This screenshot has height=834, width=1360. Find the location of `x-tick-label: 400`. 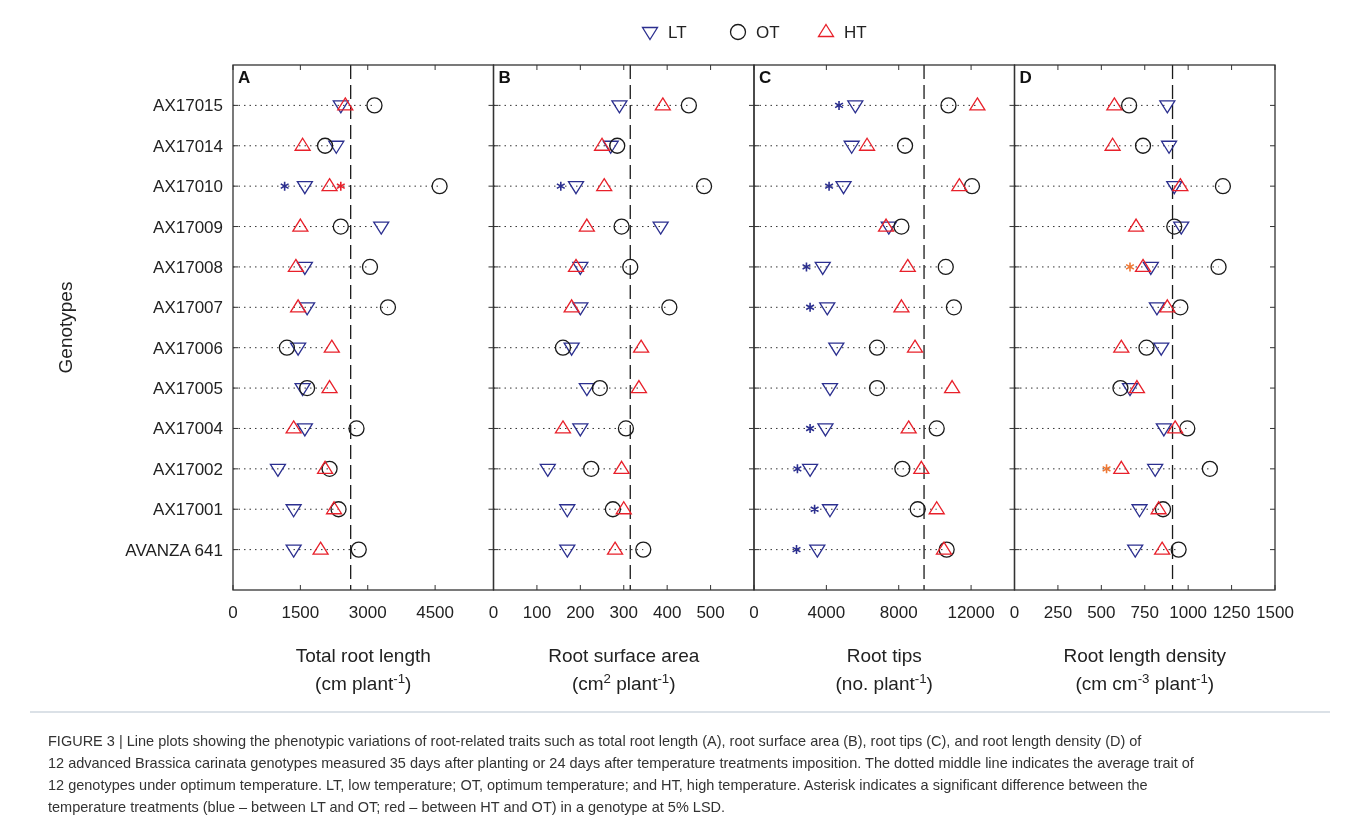

x-tick-label: 400 is located at coordinates (667, 612).